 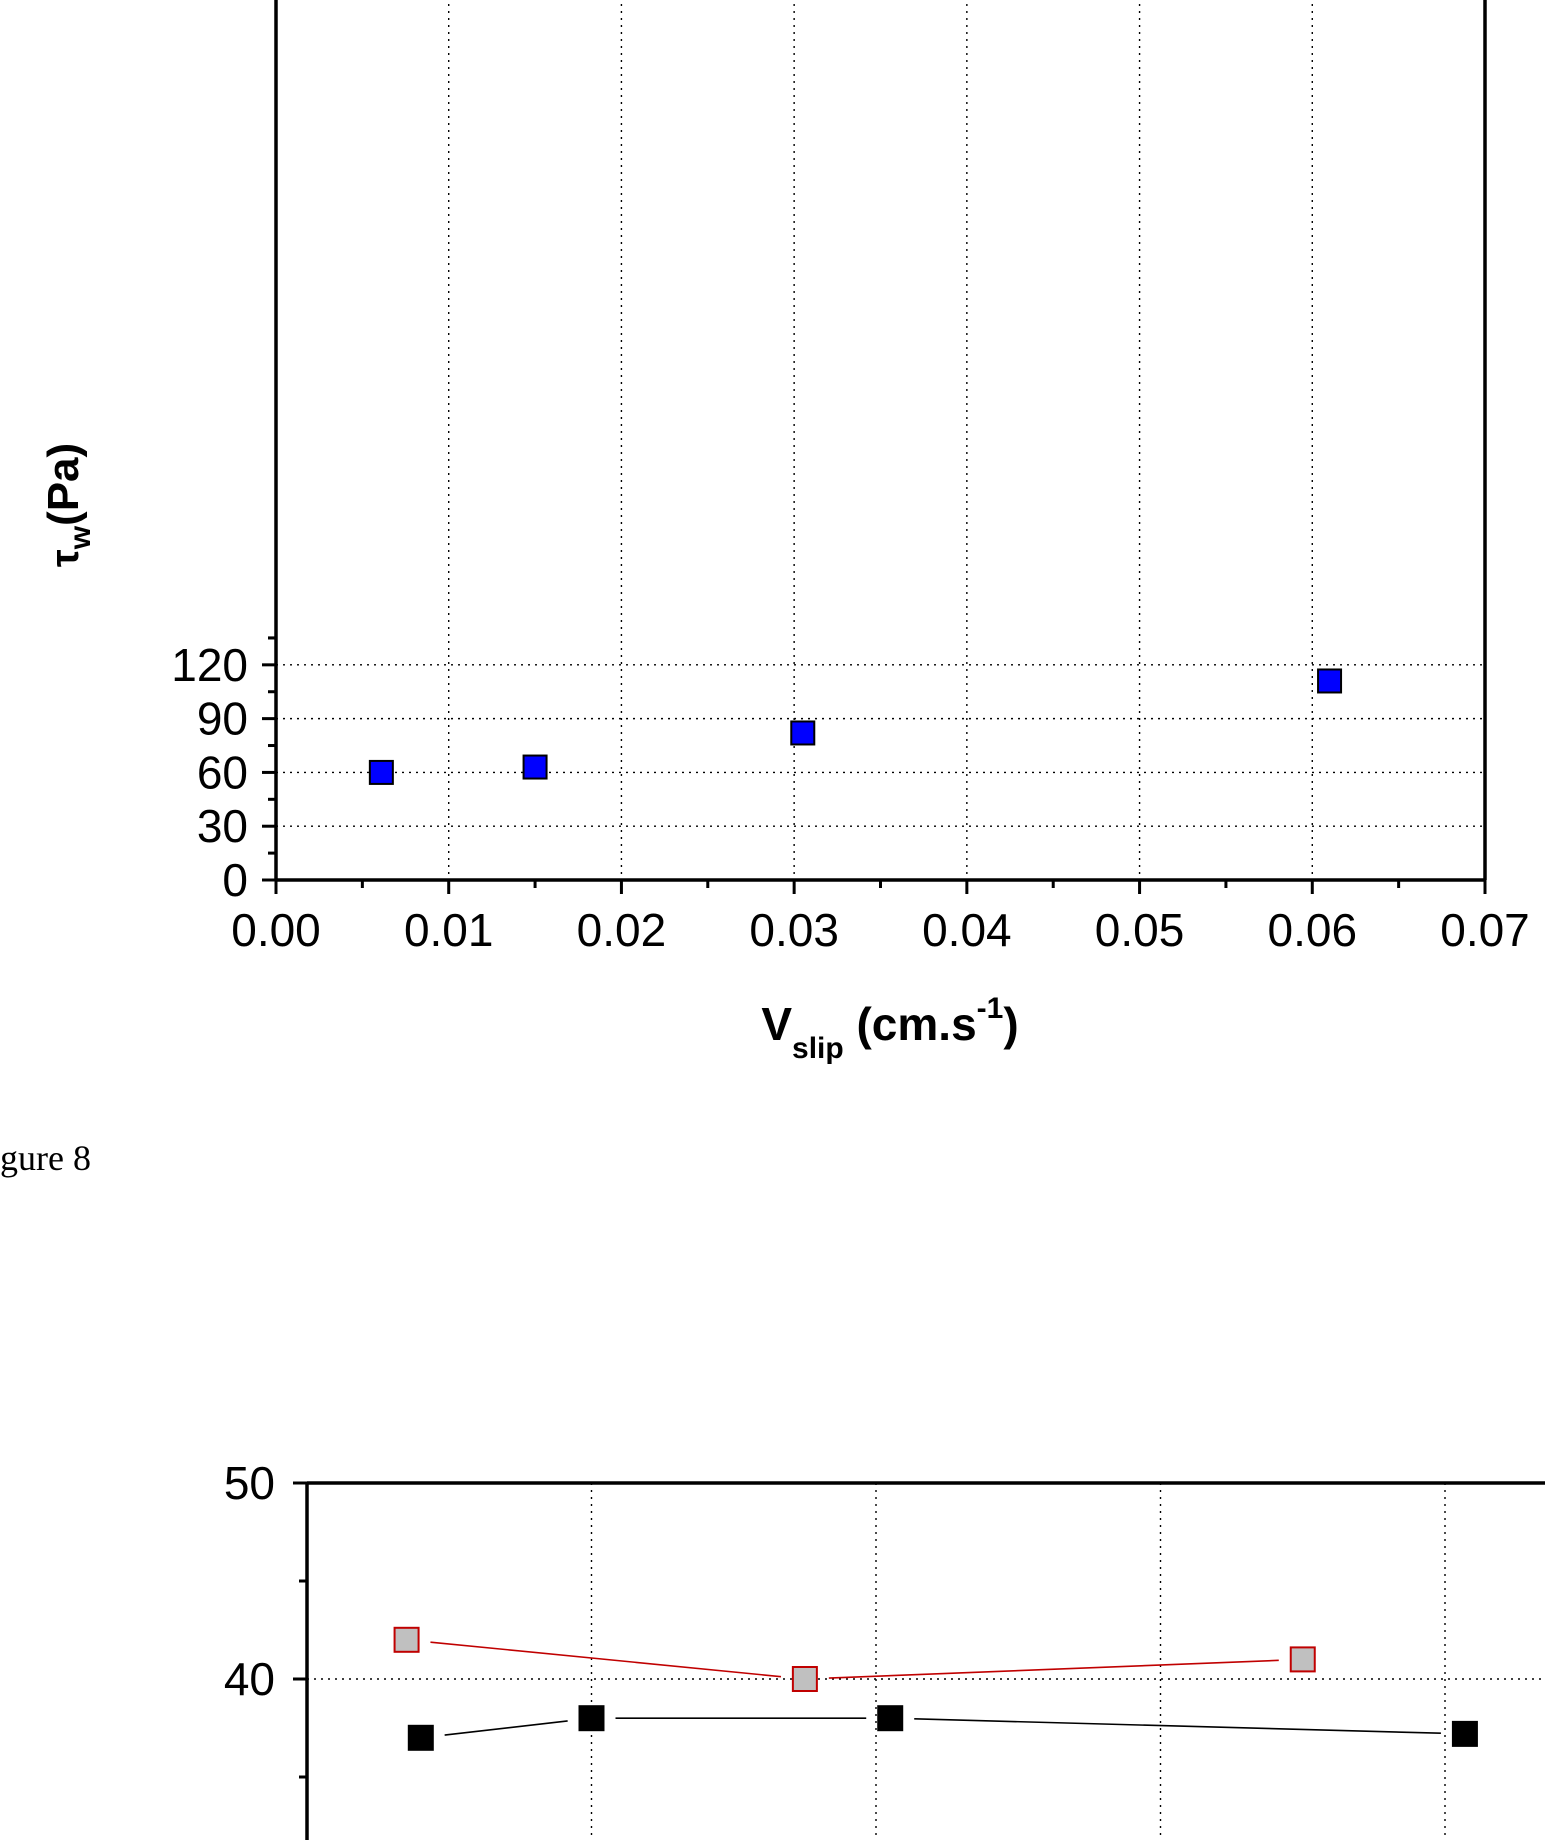 I want to click on y-tick-label: 50, so click(x=249, y=1483).